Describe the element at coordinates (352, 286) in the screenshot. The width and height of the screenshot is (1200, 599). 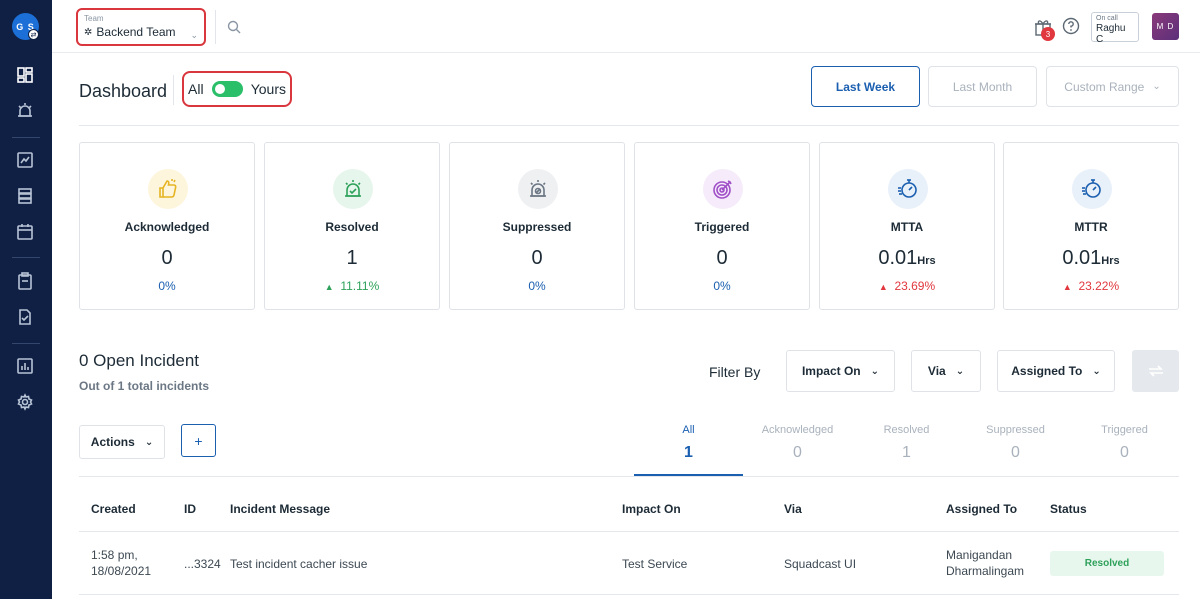
I see `stat-percent: ▲ 11.11%` at that location.